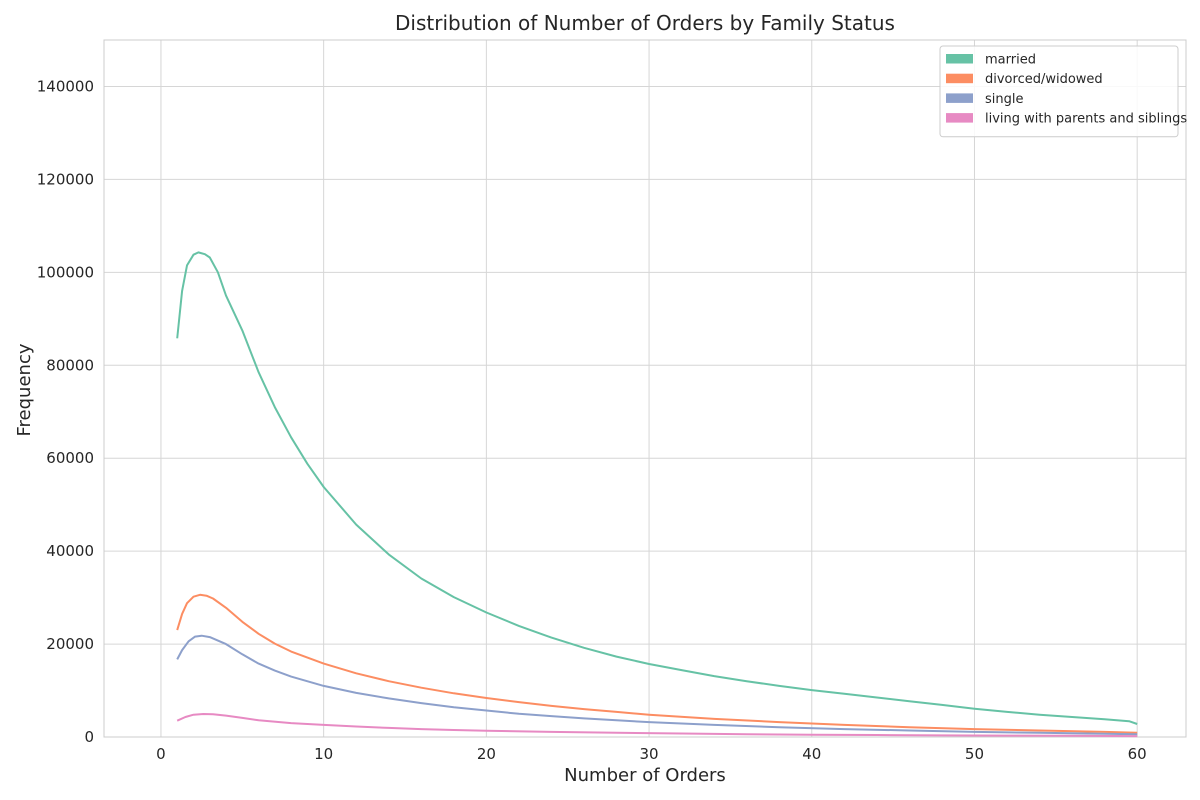 The height and width of the screenshot is (800, 1200). What do you see at coordinates (974, 754) in the screenshot?
I see `x-tick-label: 50` at bounding box center [974, 754].